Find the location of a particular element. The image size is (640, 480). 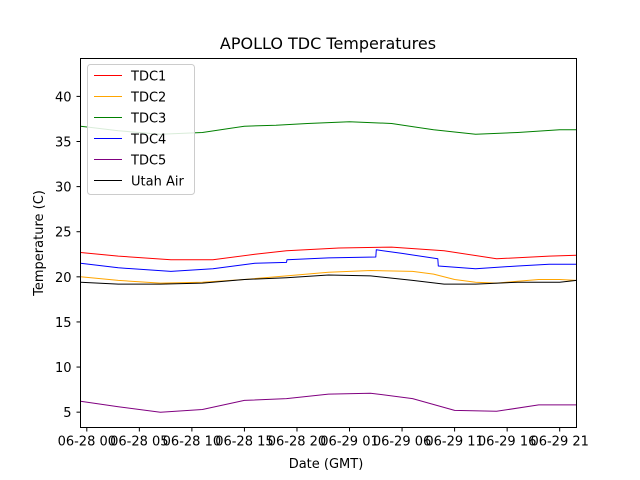

legend-label-utah-air: Utah Air is located at coordinates (157, 182).